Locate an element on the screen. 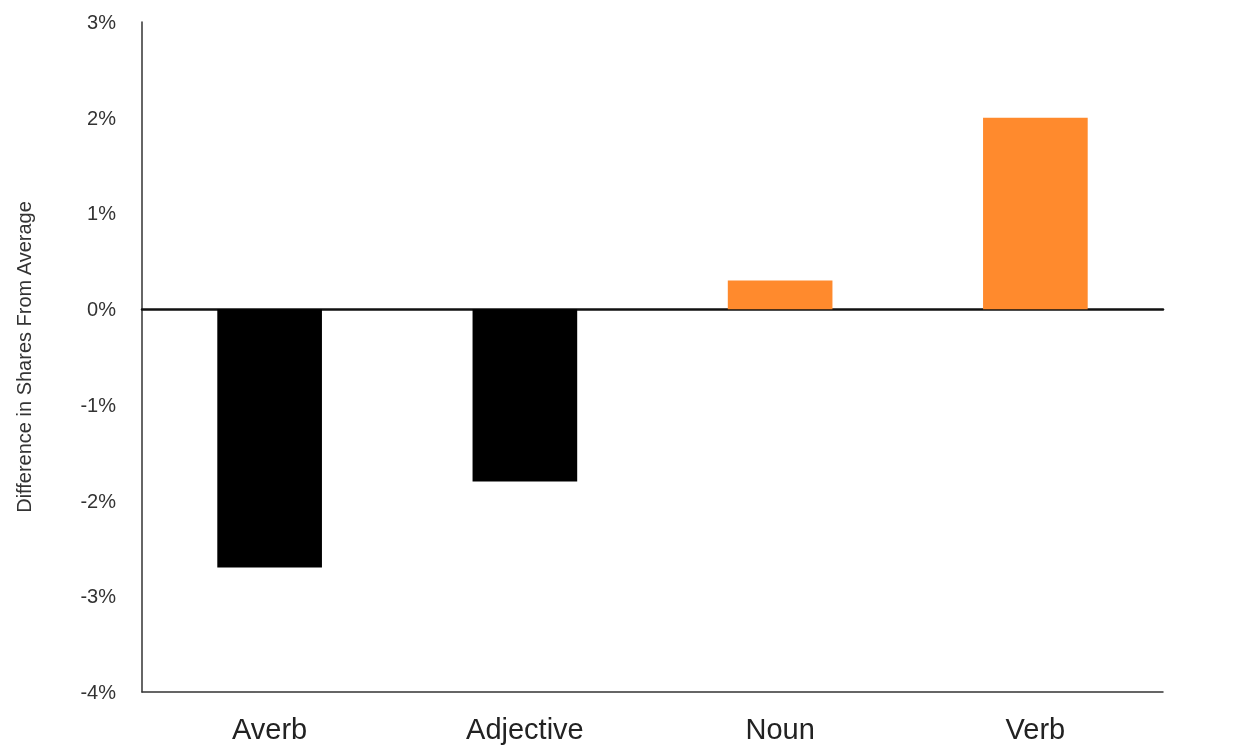 The height and width of the screenshot is (756, 1251). x-tick-label: Noun is located at coordinates (780, 728).